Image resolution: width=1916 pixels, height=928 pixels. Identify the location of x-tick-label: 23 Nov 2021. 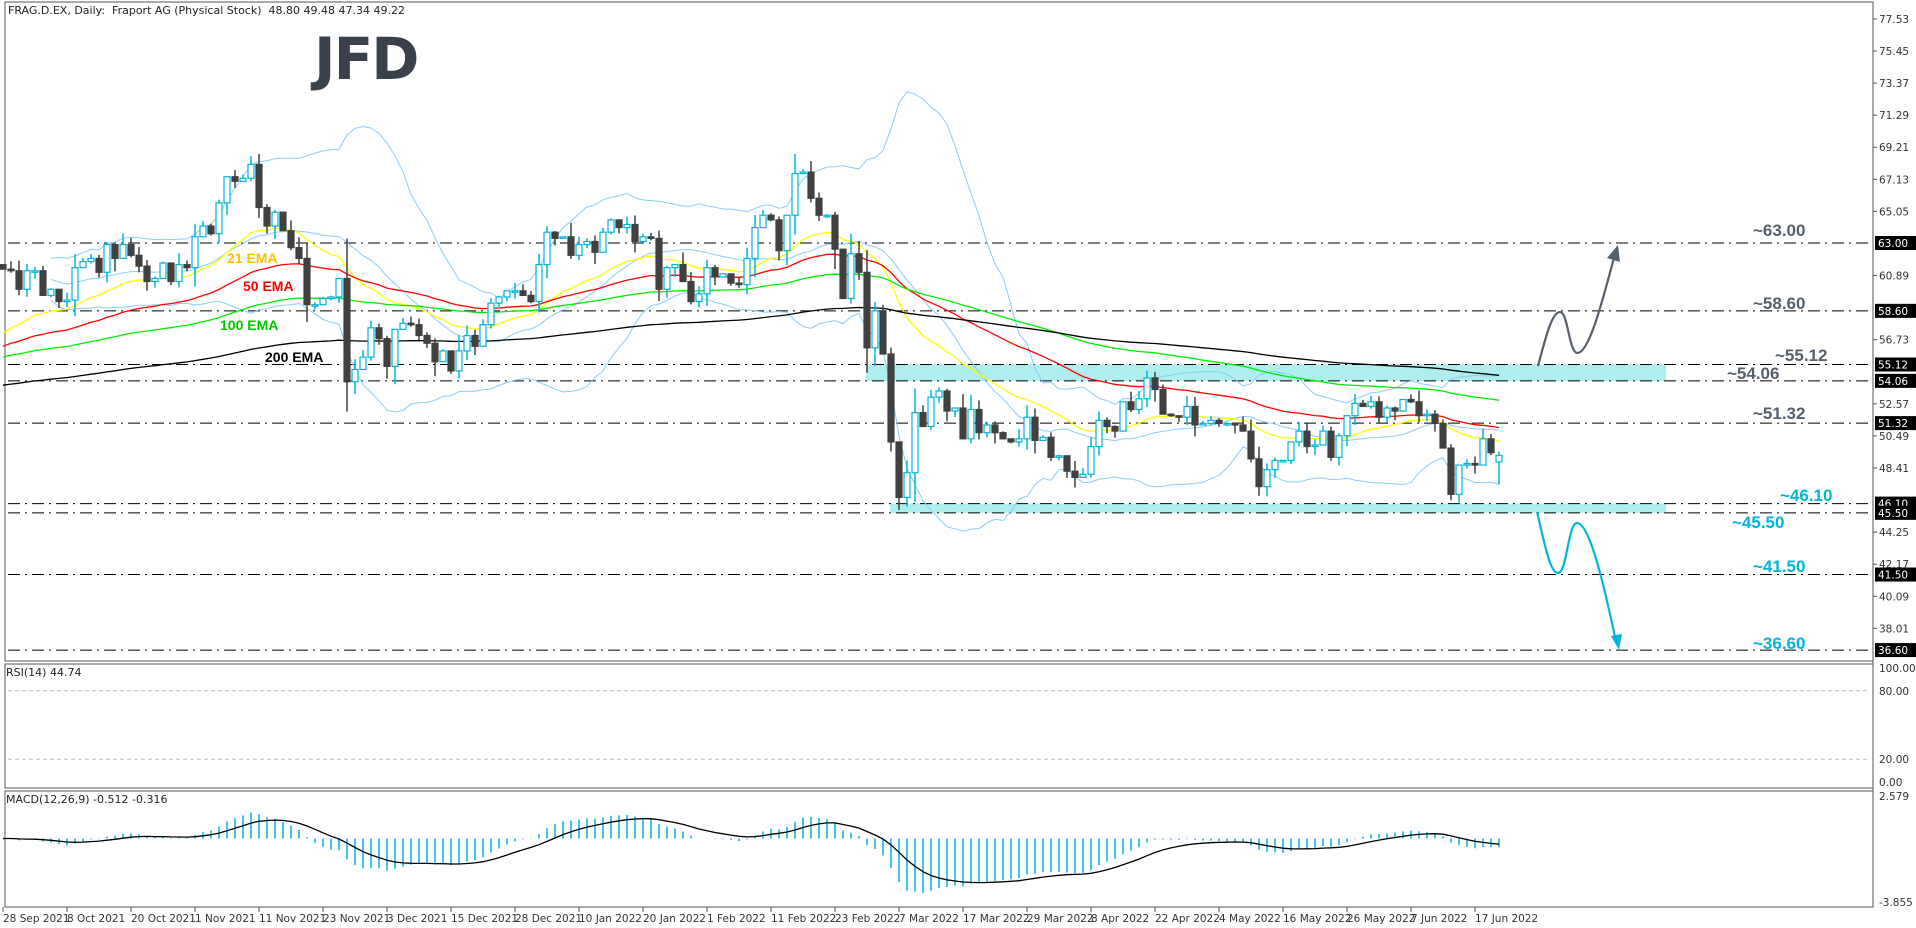
(356, 919).